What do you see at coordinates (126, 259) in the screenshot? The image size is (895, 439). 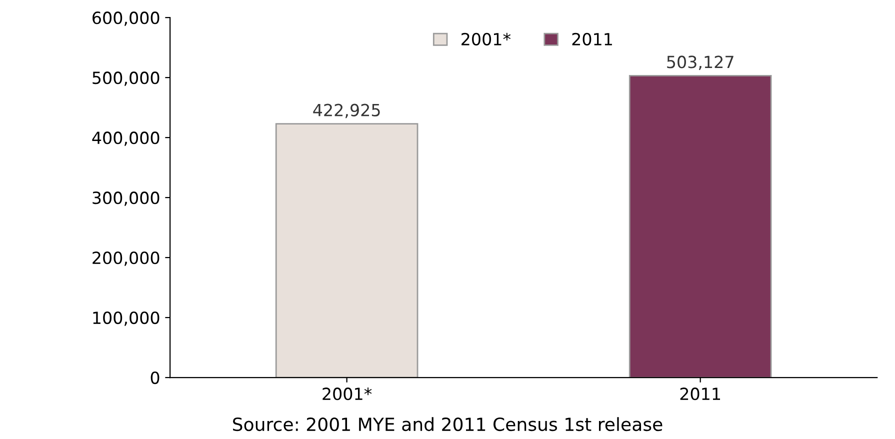 I see `y-tick-label: 200,000` at bounding box center [126, 259].